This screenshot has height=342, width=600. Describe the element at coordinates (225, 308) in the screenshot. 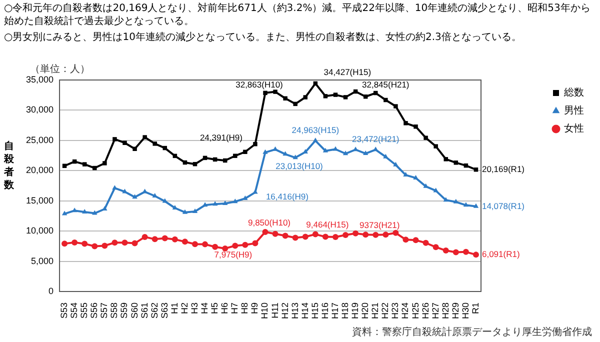

I see `x-tick-label: H6` at that location.